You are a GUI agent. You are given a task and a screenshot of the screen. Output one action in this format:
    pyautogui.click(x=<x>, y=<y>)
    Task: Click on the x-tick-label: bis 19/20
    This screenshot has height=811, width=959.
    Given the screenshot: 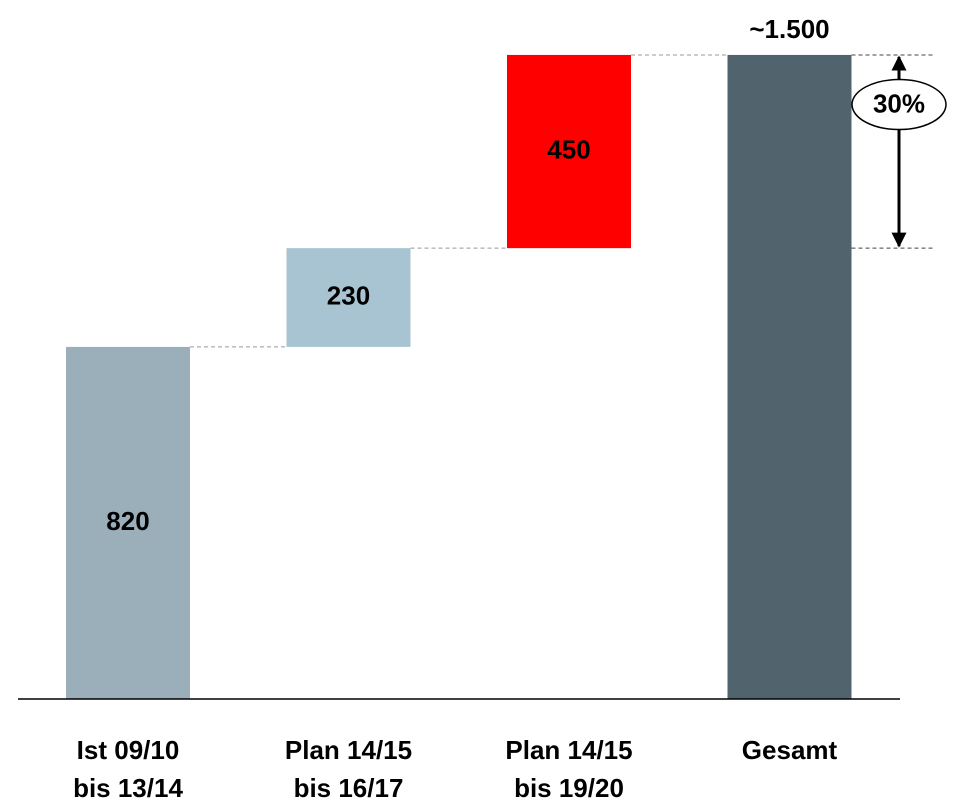 What is the action you would take?
    pyautogui.click(x=569, y=788)
    